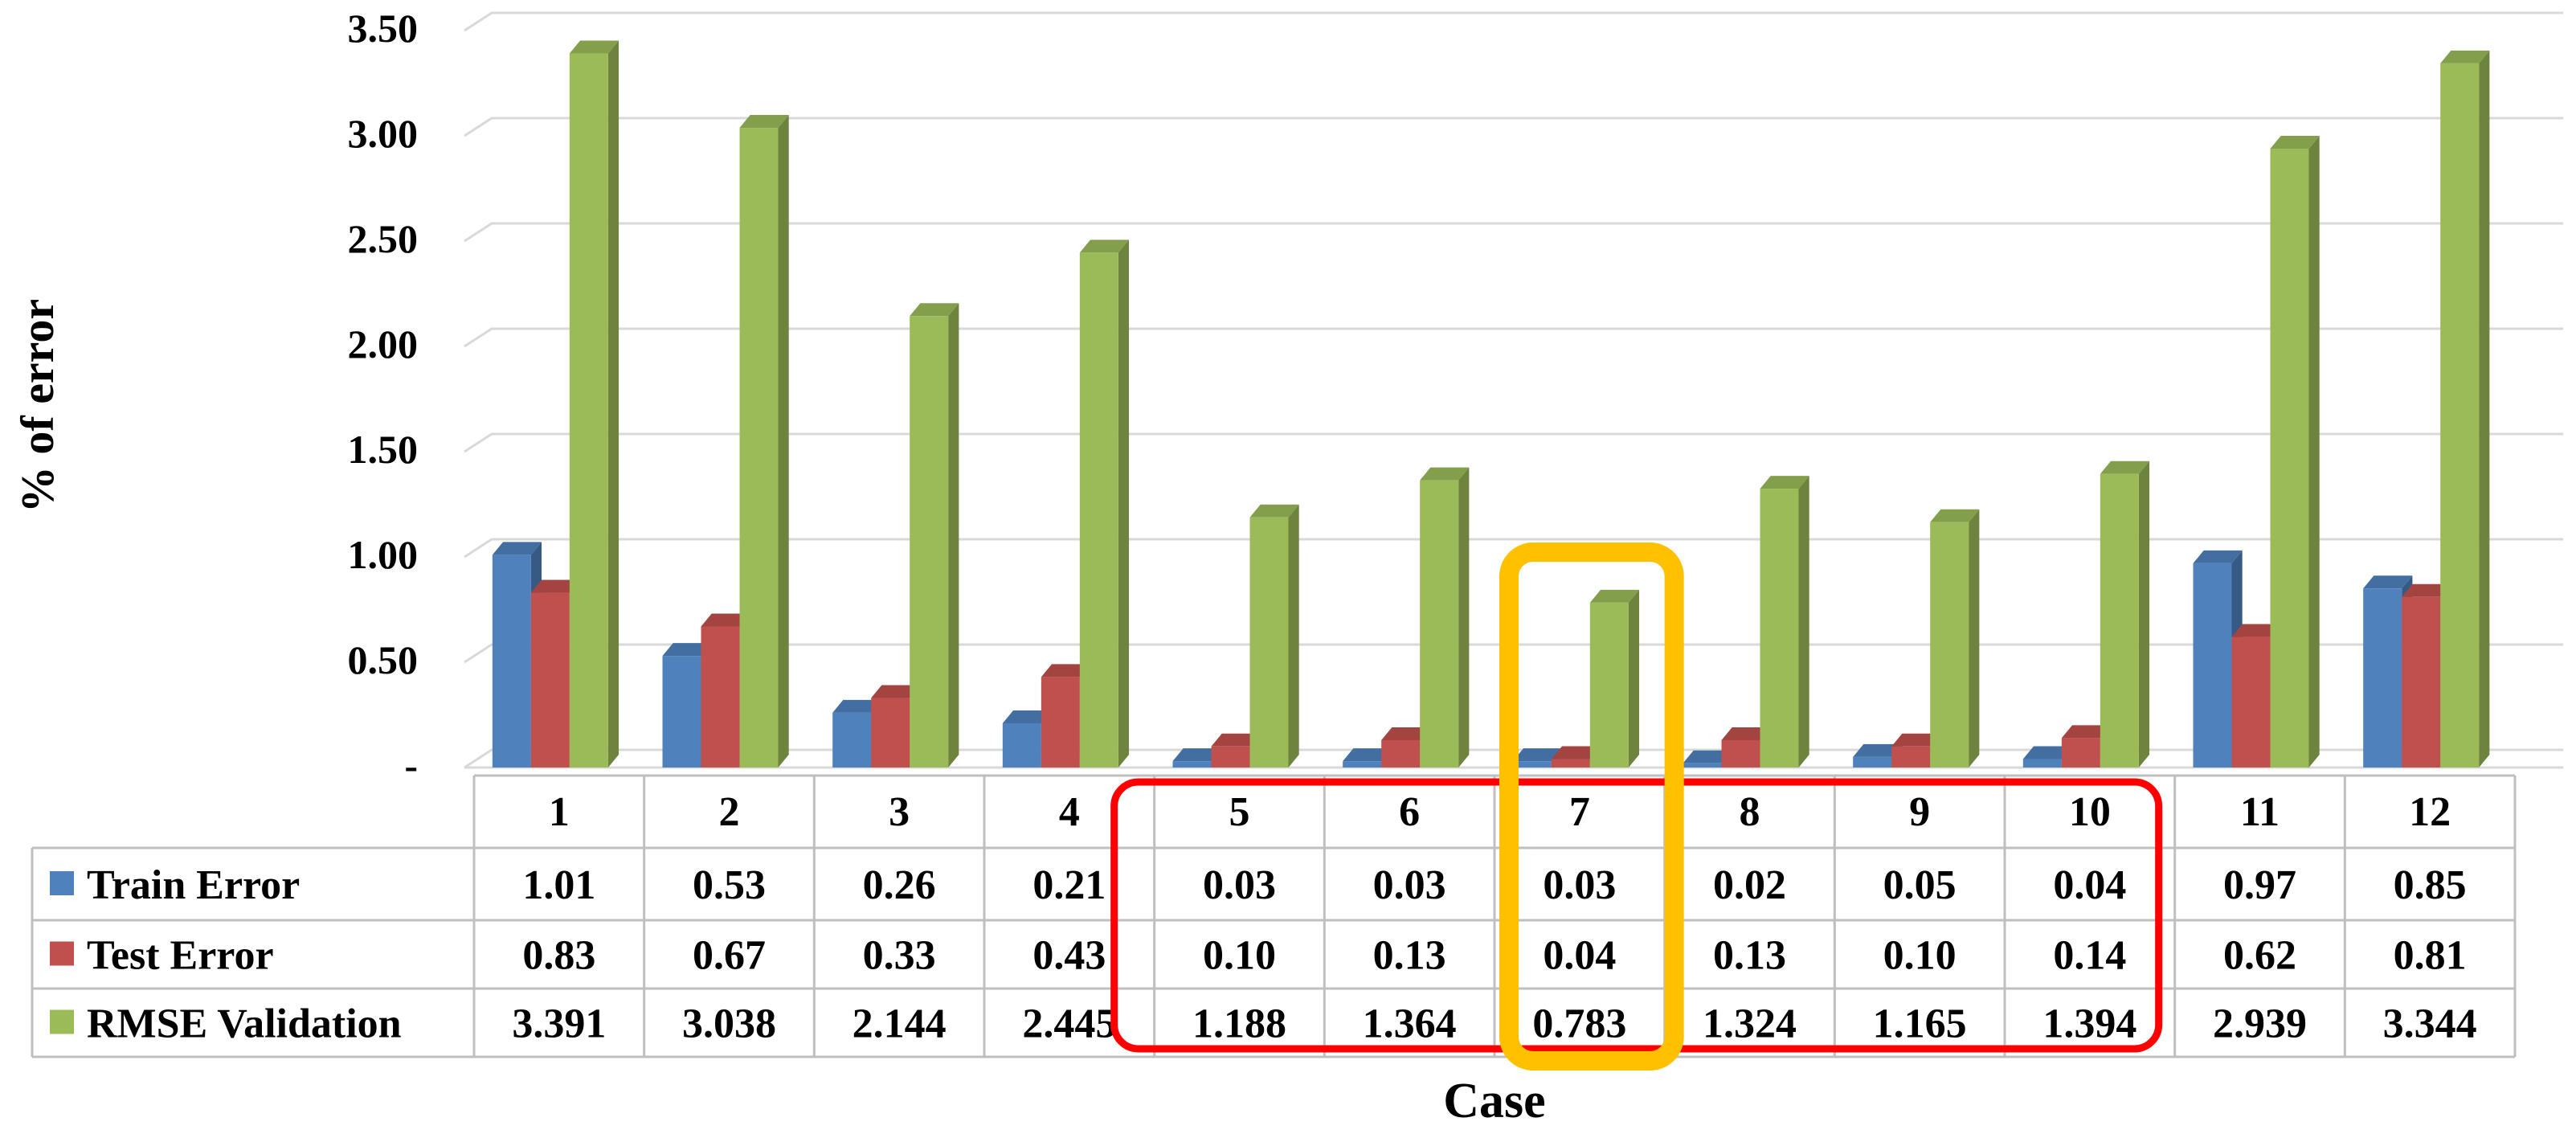 This screenshot has width=2576, height=1134. Describe the element at coordinates (1750, 812) in the screenshot. I see `x-tick-label: 8` at that location.